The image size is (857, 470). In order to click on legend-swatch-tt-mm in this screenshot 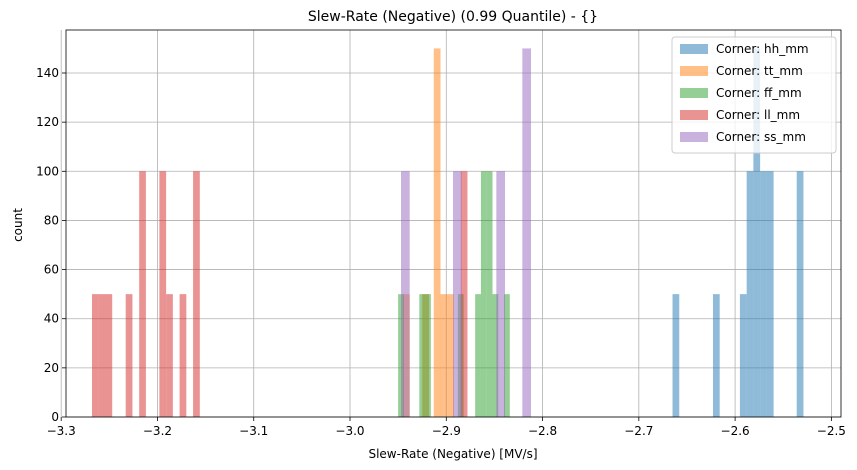, I will do `click(694, 71)`.